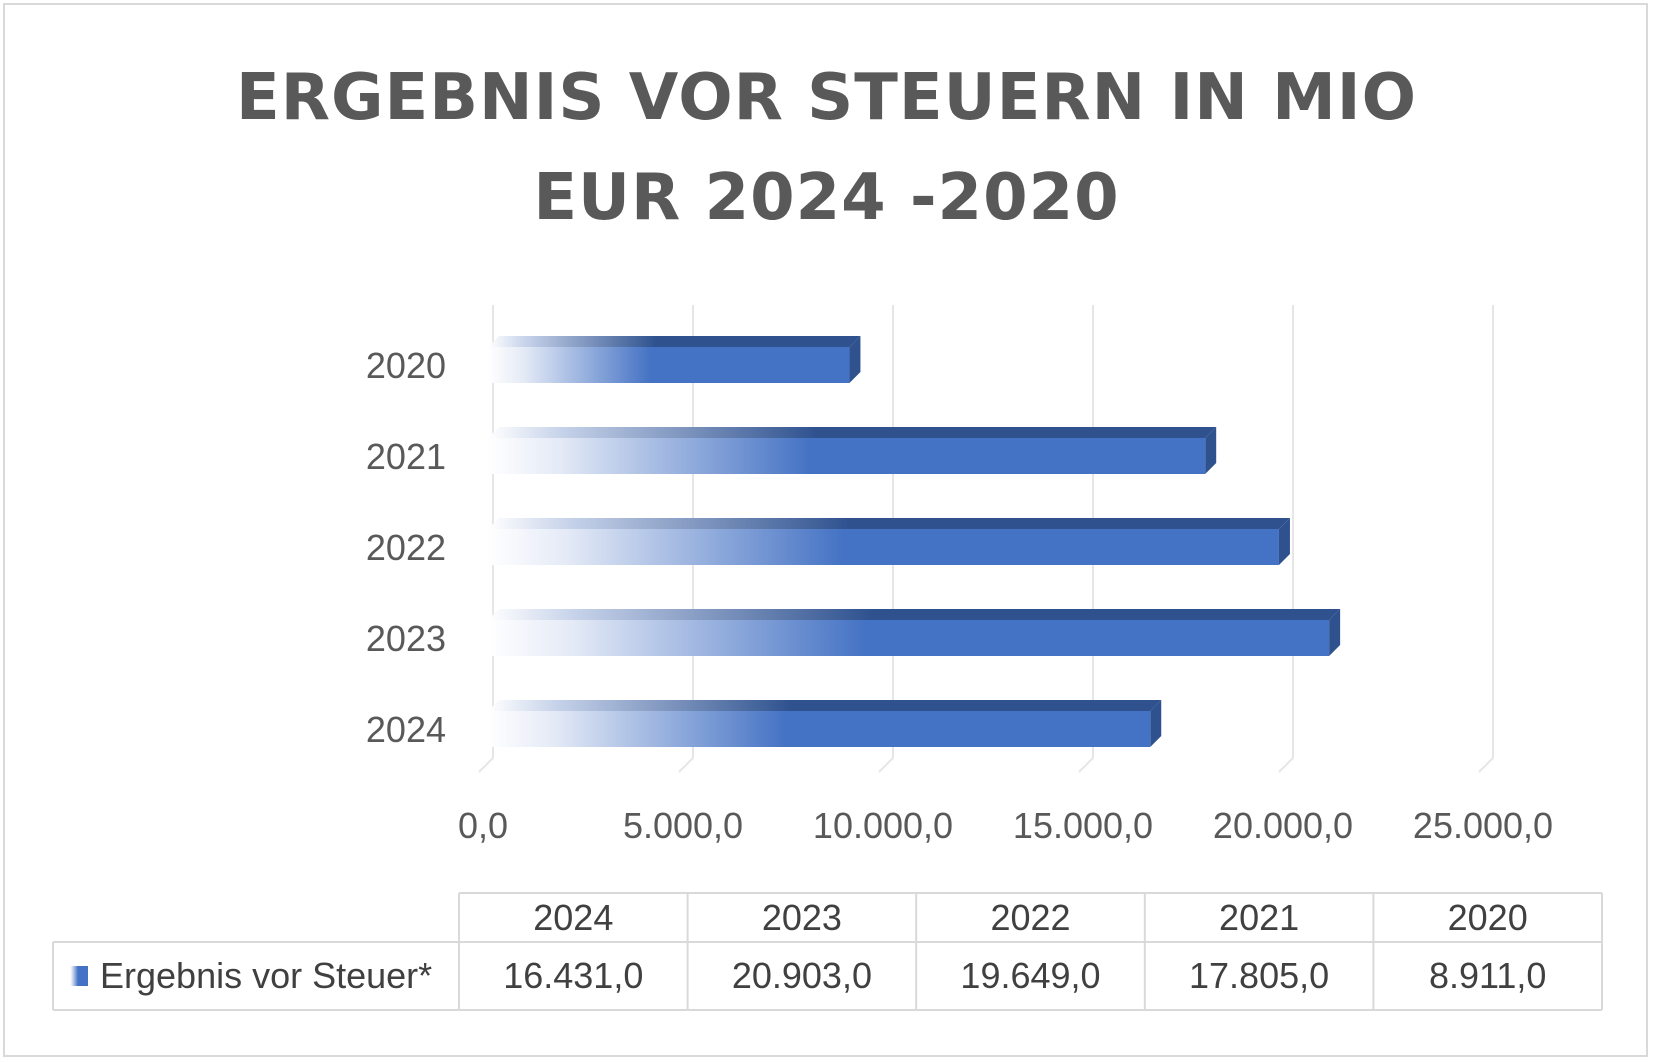 Image resolution: width=1653 pixels, height=1062 pixels. I want to click on x-tick-label: 15.000,0, so click(1083, 825).